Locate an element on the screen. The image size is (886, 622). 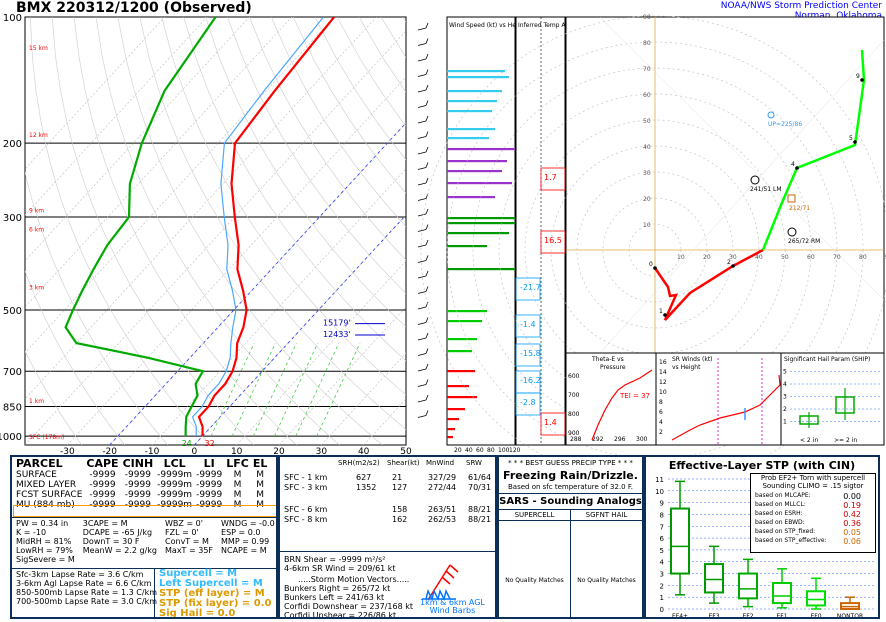
agl-barbs-icon is located at coordinates (440, 583).